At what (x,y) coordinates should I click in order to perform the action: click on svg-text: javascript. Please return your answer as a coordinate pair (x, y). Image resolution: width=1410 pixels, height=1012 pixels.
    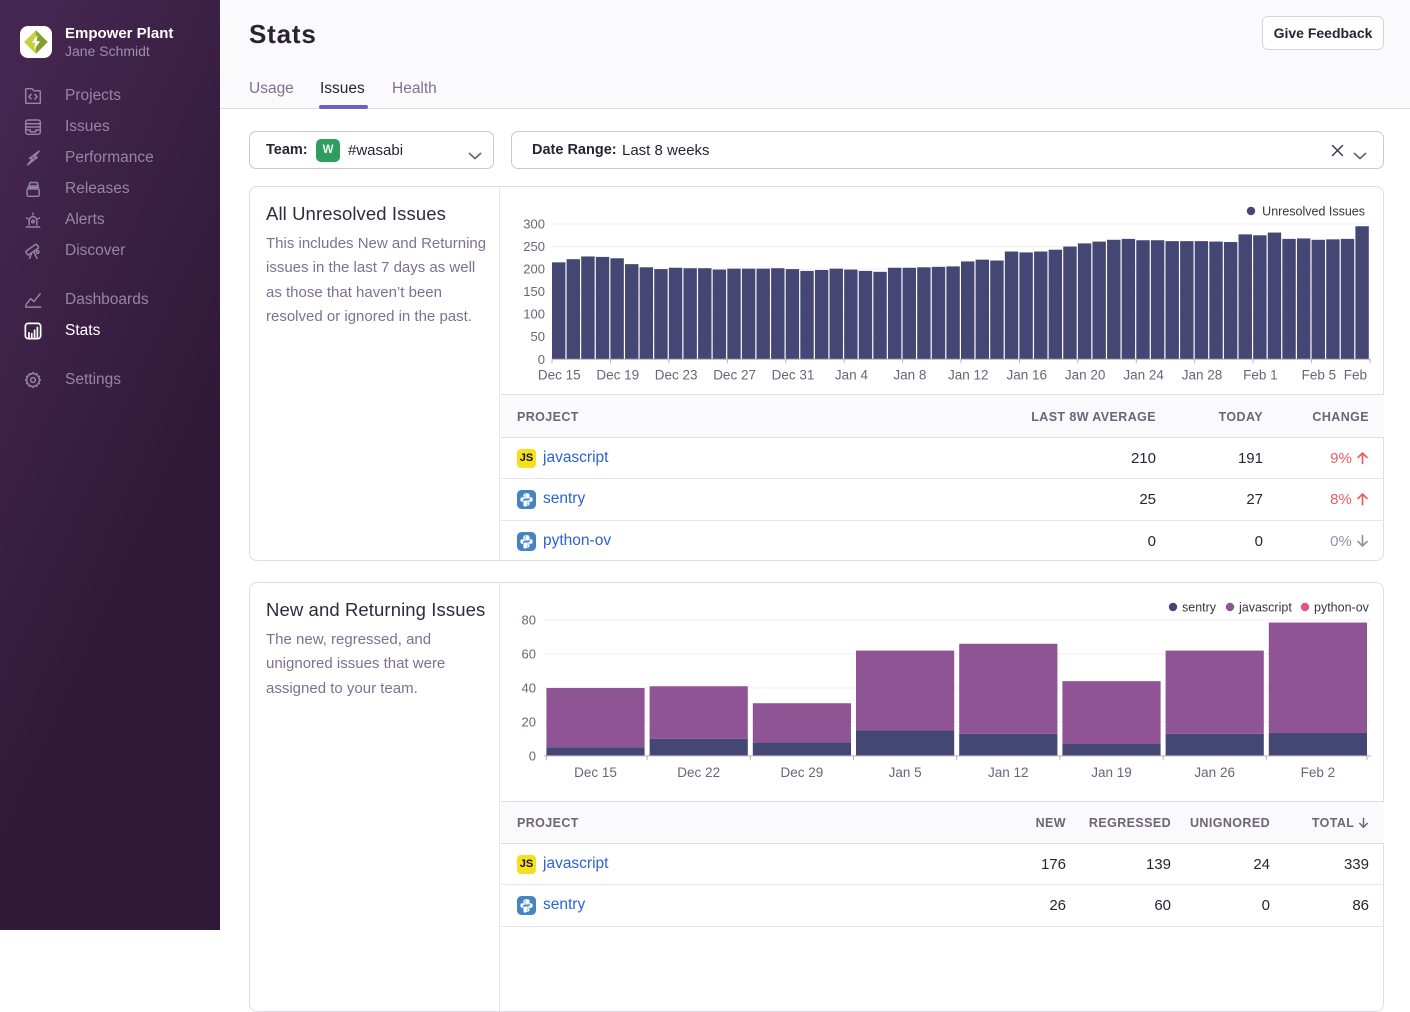
    Looking at the image, I should click on (1265, 608).